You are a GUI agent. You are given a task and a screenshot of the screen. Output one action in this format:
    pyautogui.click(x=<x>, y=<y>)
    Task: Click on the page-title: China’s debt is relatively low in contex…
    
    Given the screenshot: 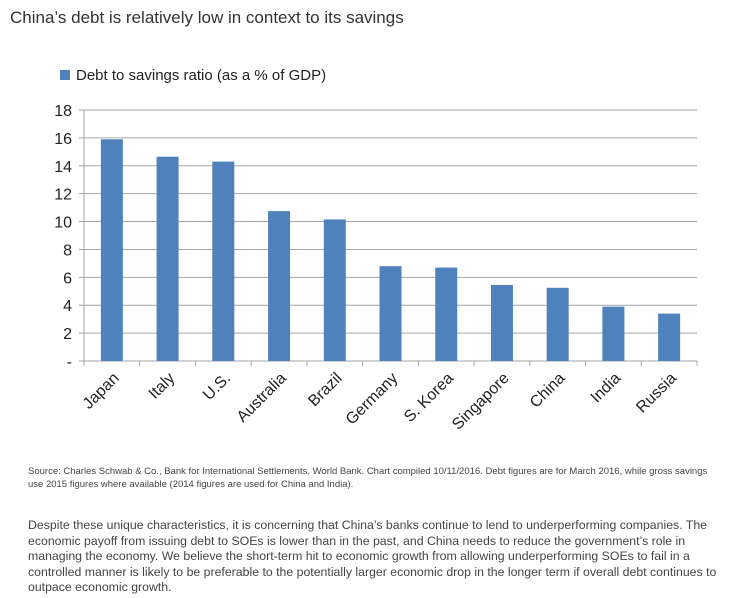 What is the action you would take?
    pyautogui.click(x=207, y=17)
    